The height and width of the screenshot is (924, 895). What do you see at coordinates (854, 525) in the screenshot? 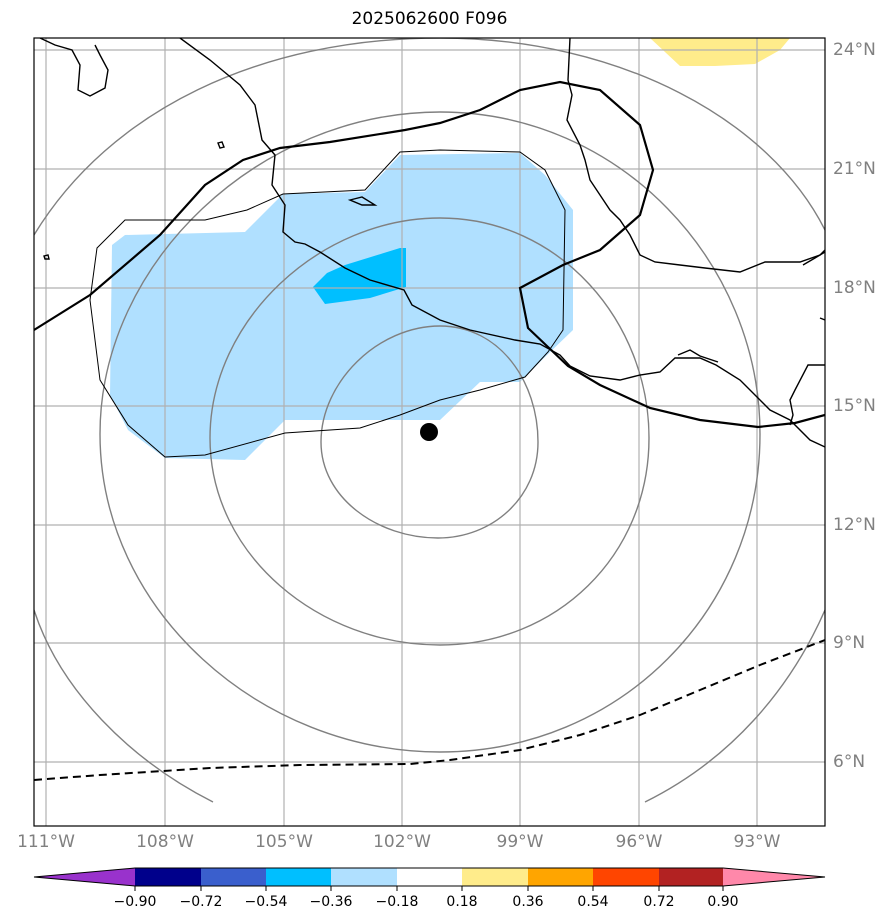
I see `lat-label-12n: 12°N` at bounding box center [854, 525].